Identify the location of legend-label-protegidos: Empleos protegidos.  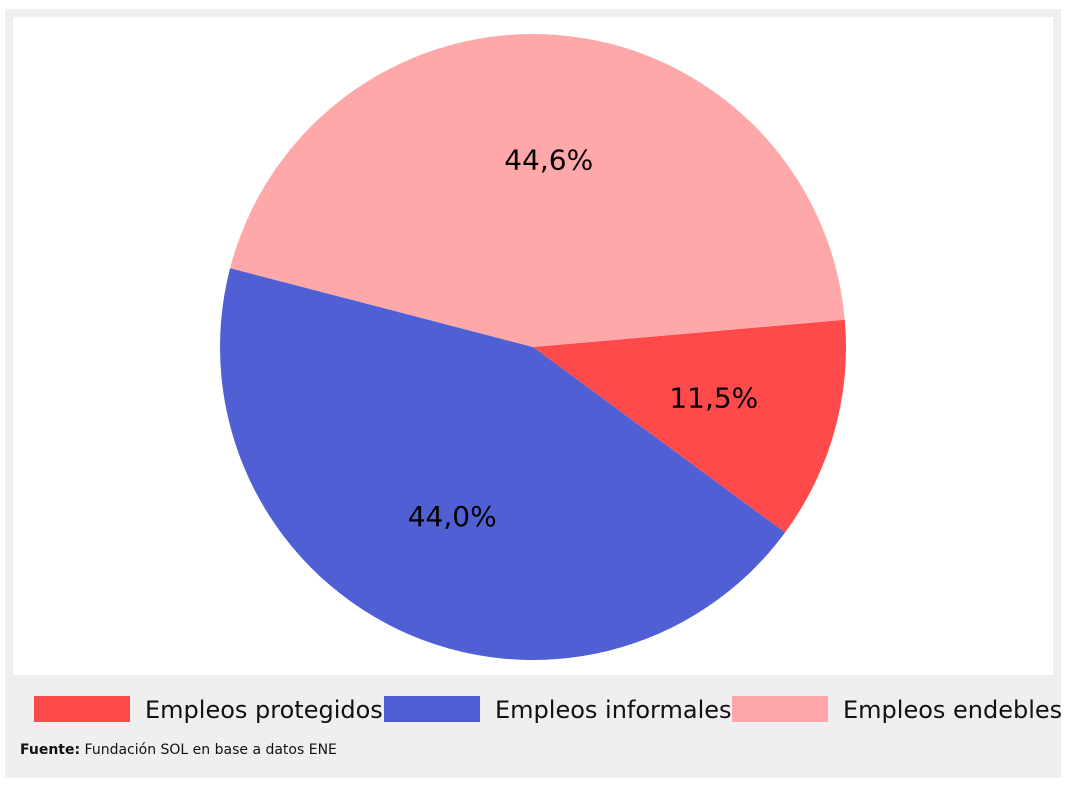
(264, 710).